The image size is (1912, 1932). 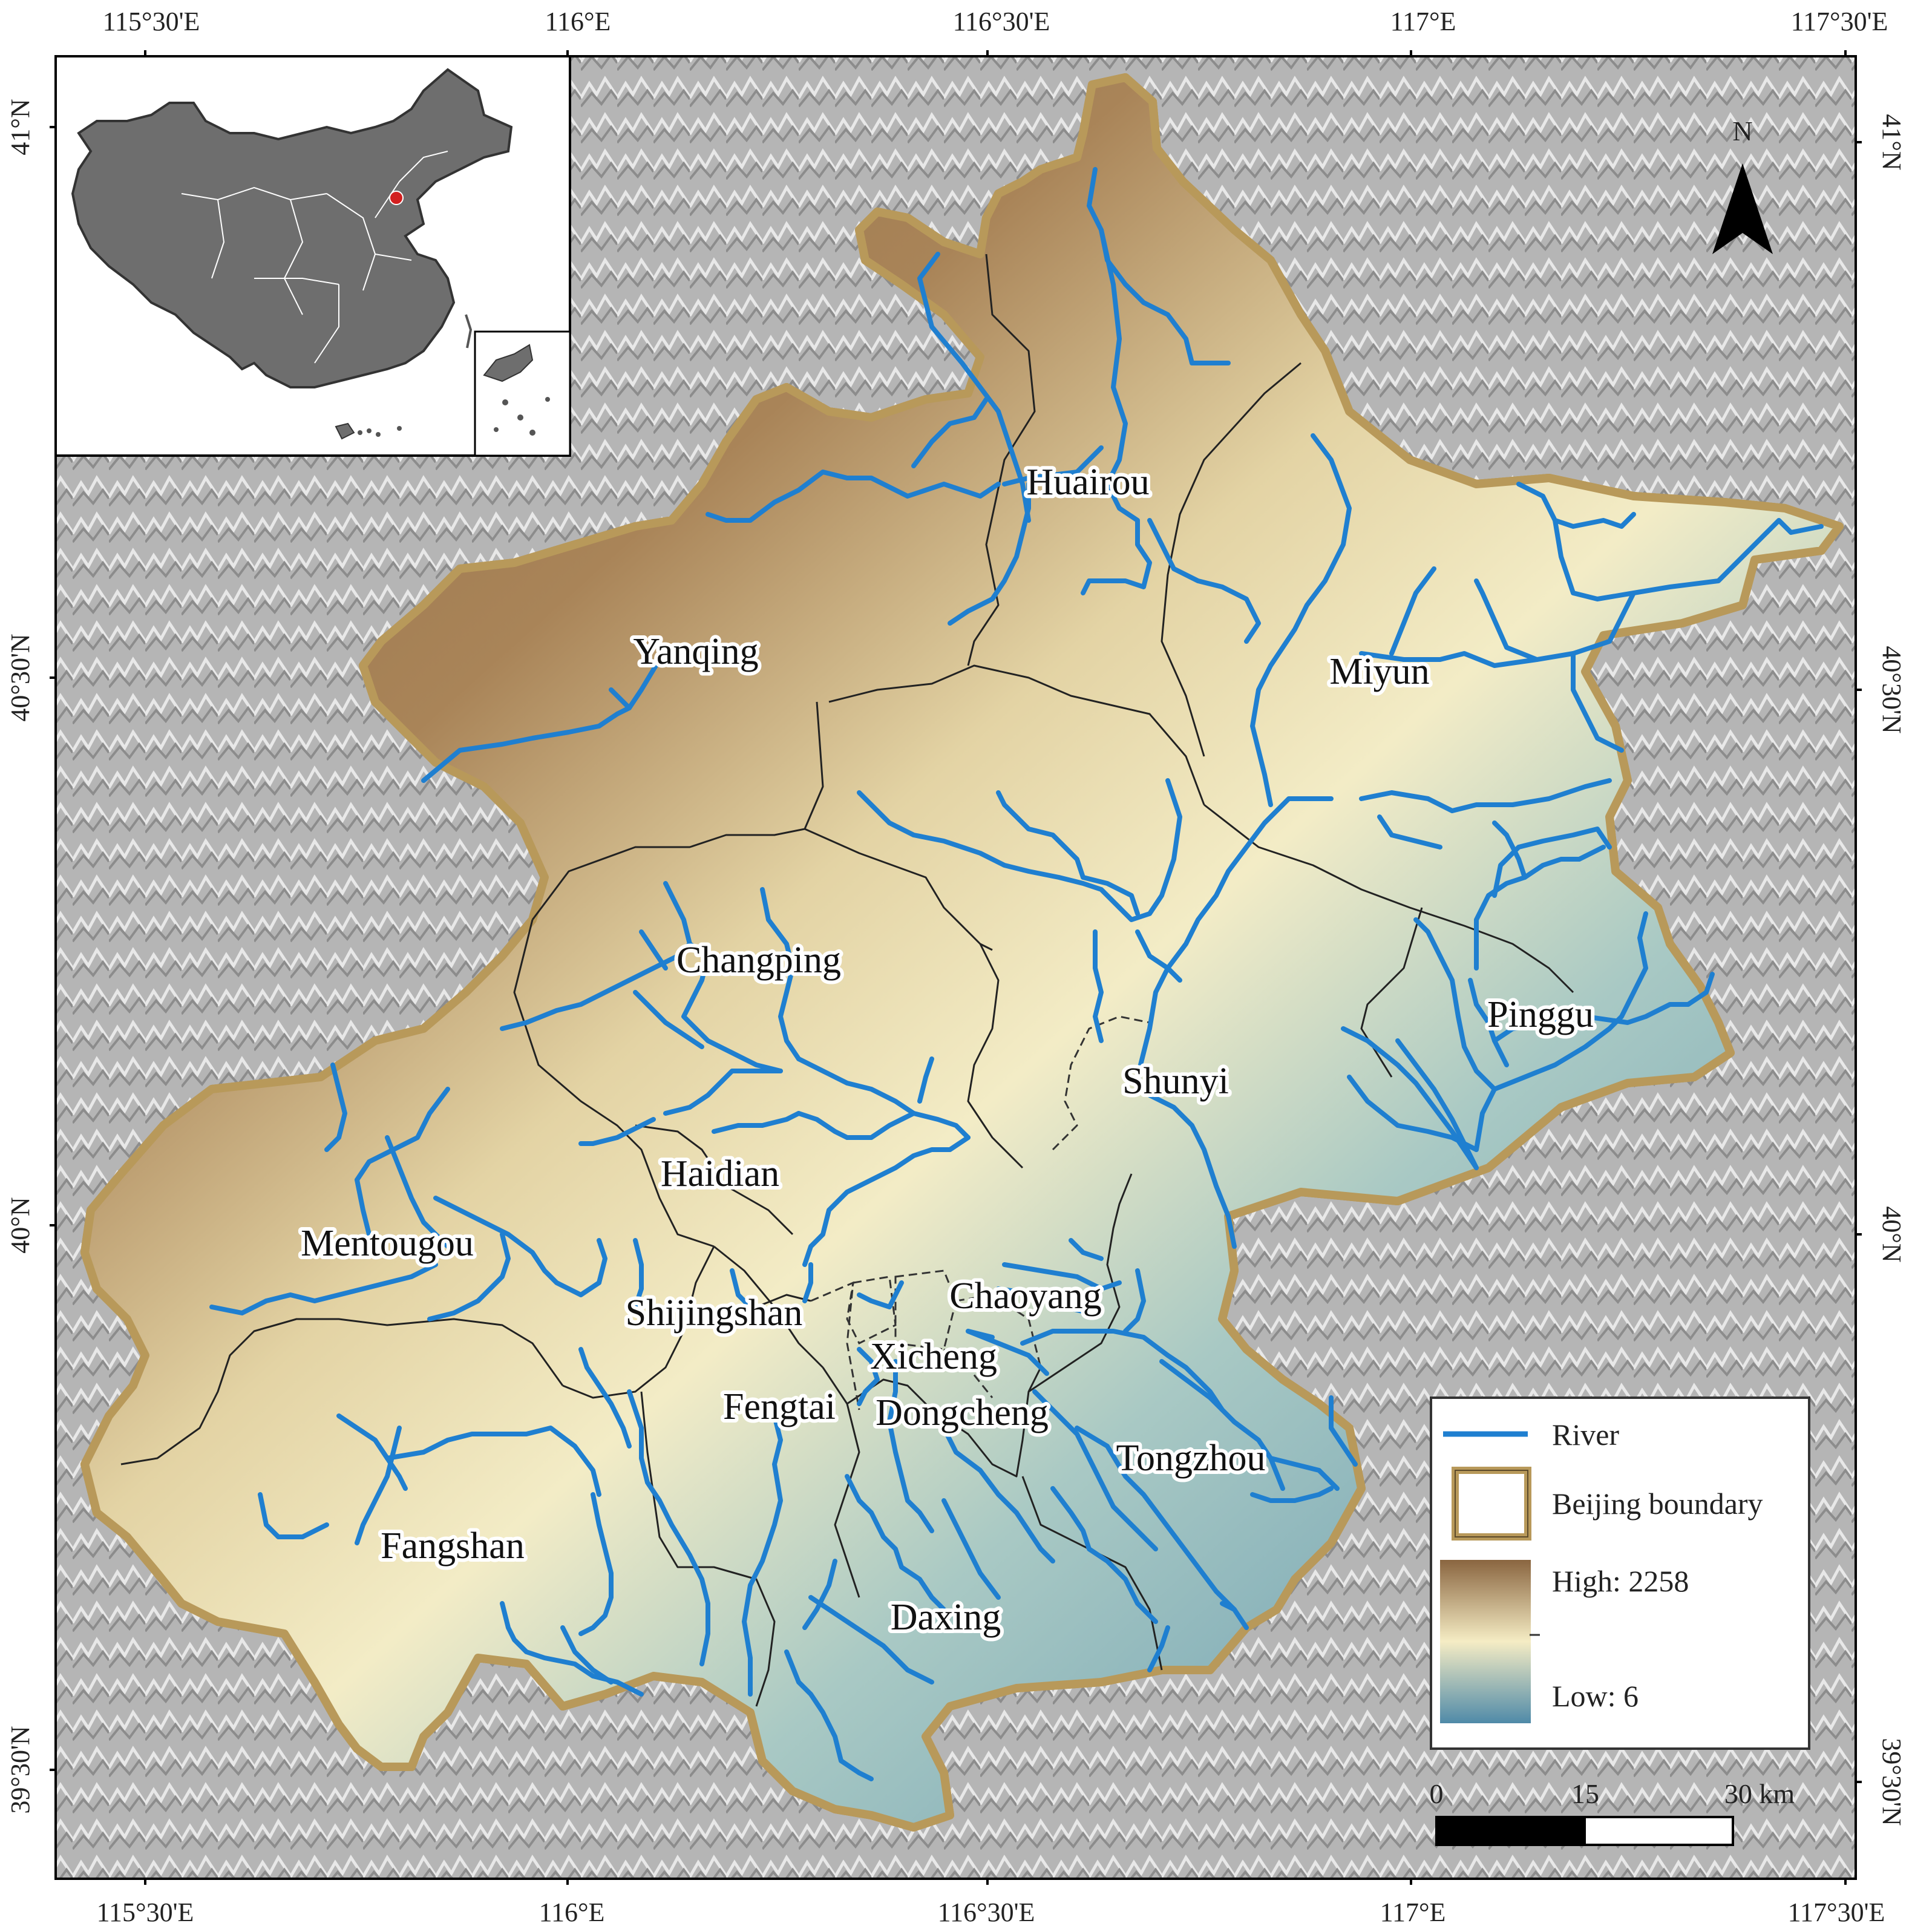 What do you see at coordinates (1892, 1782) in the screenshot?
I see `lat-label-right-3: 39°30'N` at bounding box center [1892, 1782].